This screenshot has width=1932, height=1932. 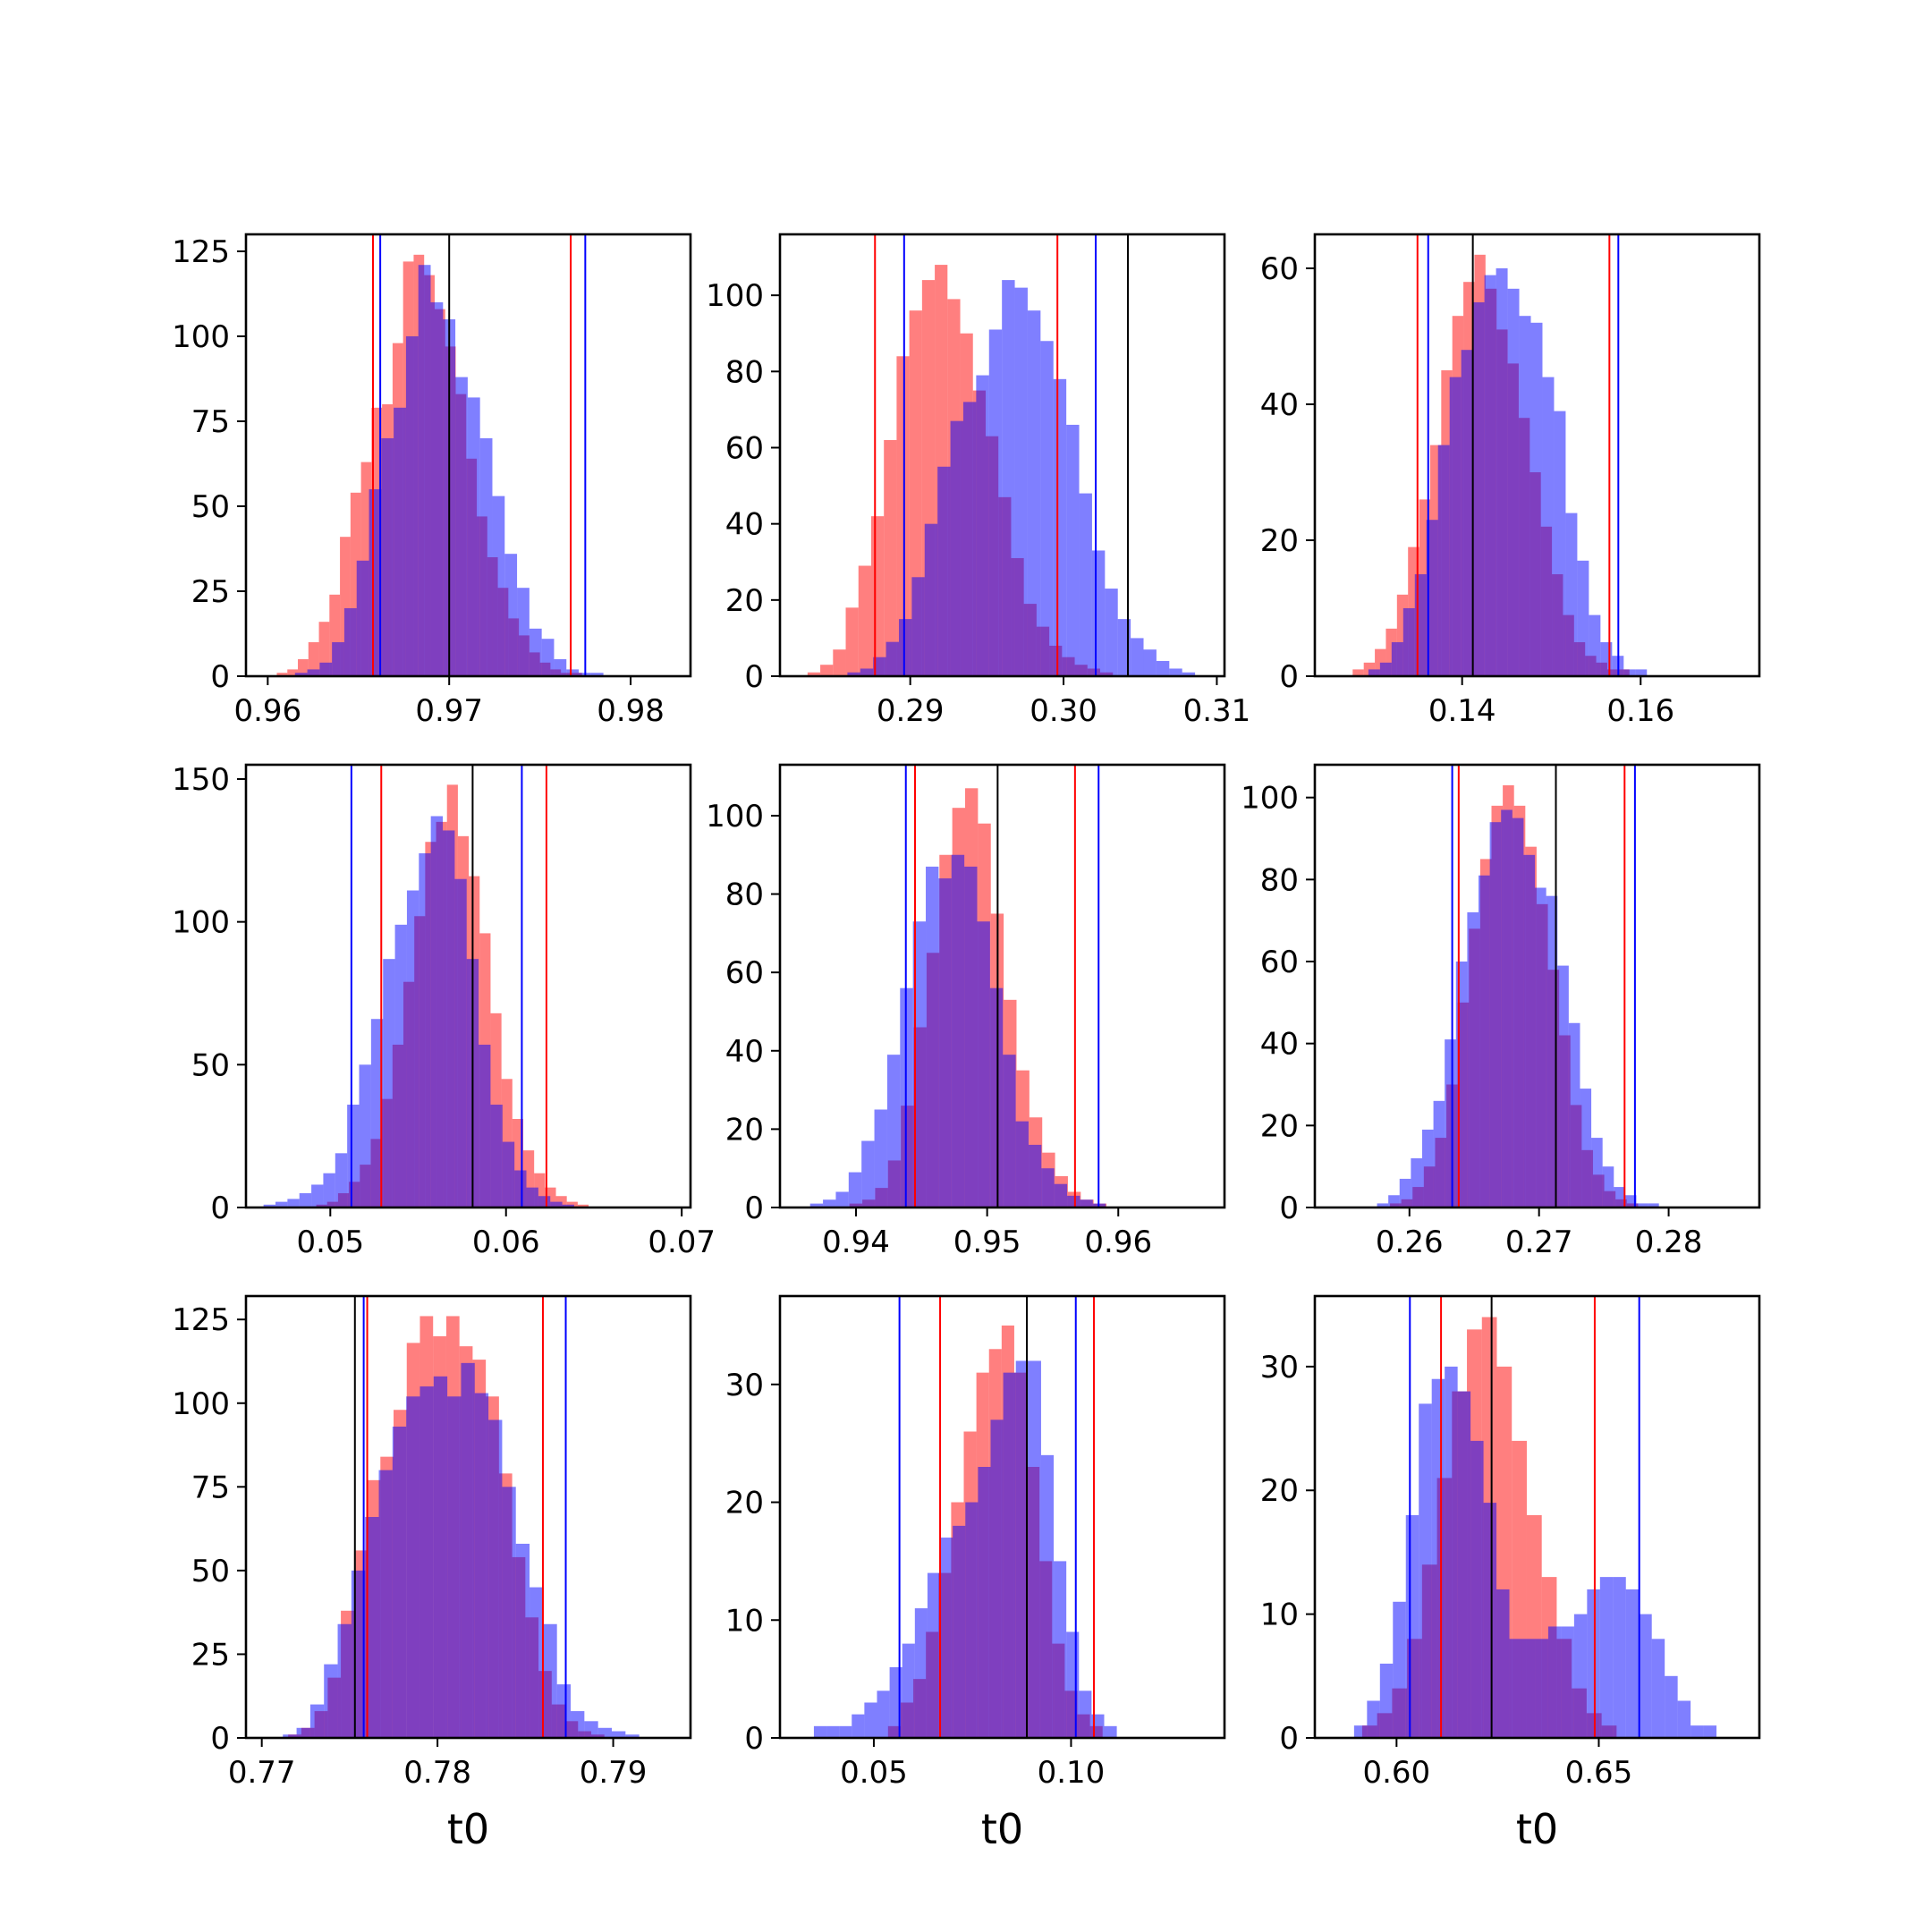 I want to click on y-tick-label: 25, so click(x=210, y=1655).